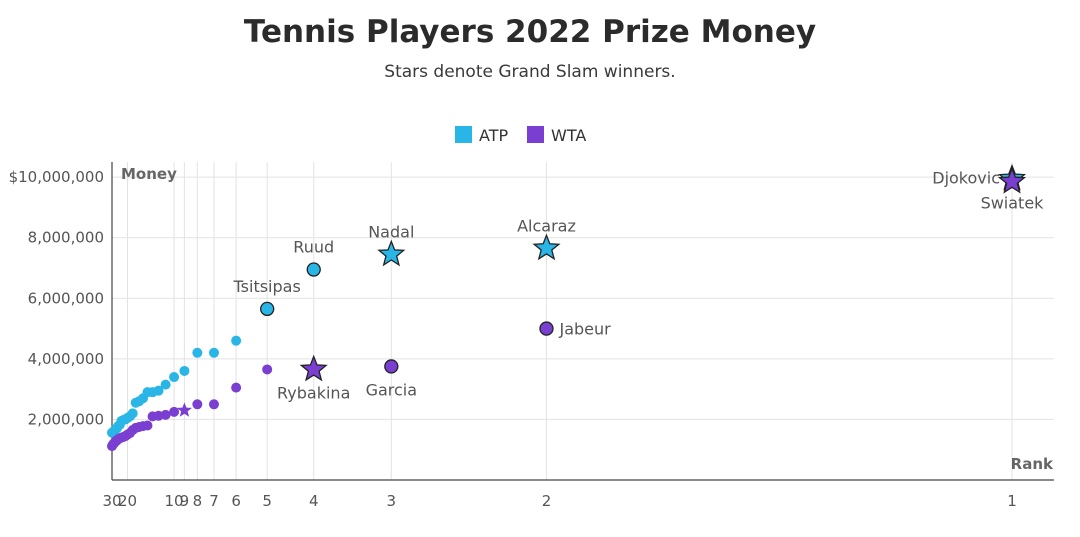 The image size is (1080, 537). I want to click on data-label-rybakina: Rybakina, so click(313, 392).